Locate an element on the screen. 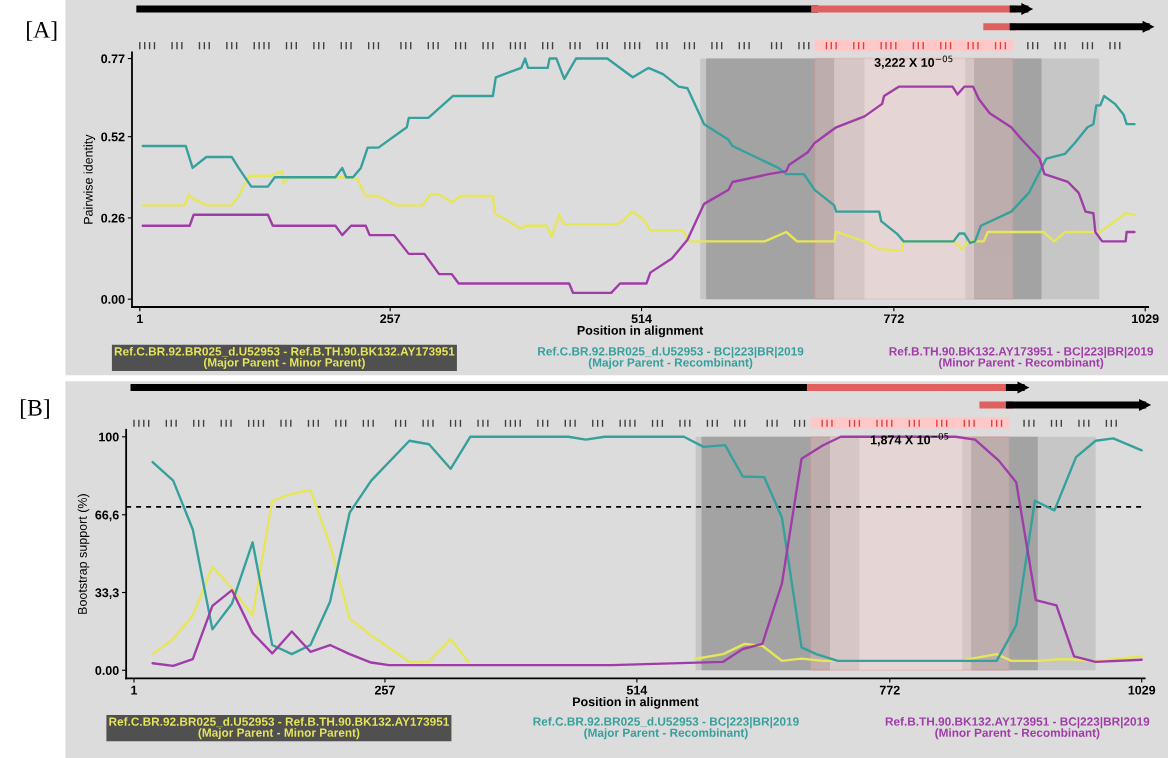 This screenshot has width=1168, height=758. chart-title: [A] is located at coordinates (42, 31).